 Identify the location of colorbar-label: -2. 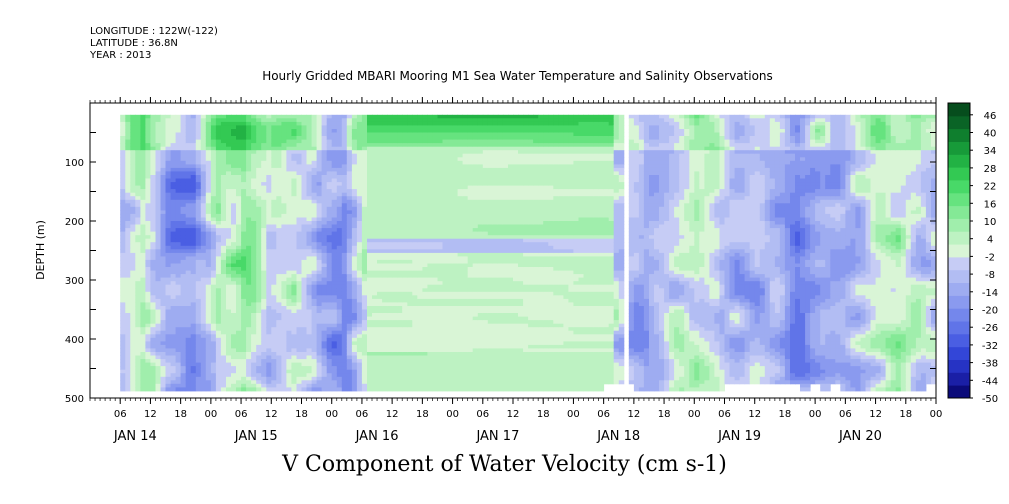
(990, 257).